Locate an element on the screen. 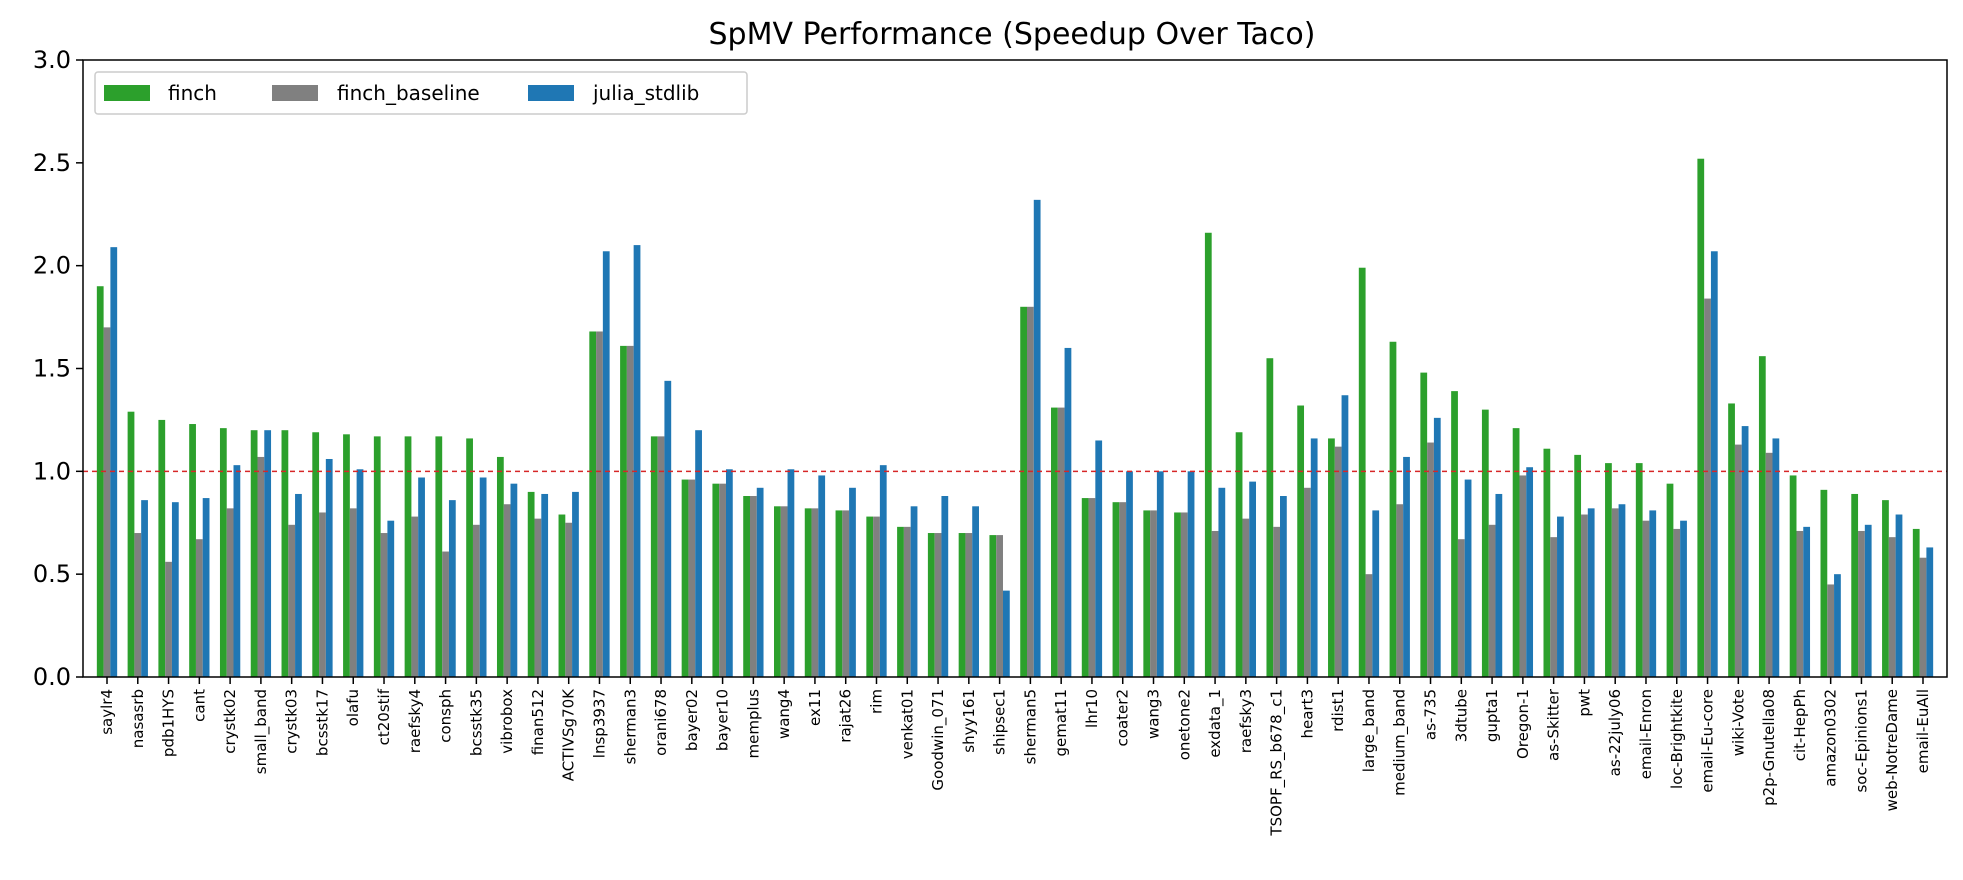  bar-finch-baseline-crystk03 is located at coordinates (292, 600).